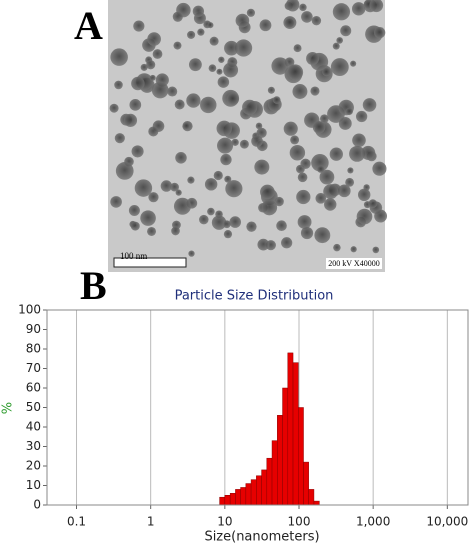  I want to click on y-tick-label: 100, so click(29, 310).